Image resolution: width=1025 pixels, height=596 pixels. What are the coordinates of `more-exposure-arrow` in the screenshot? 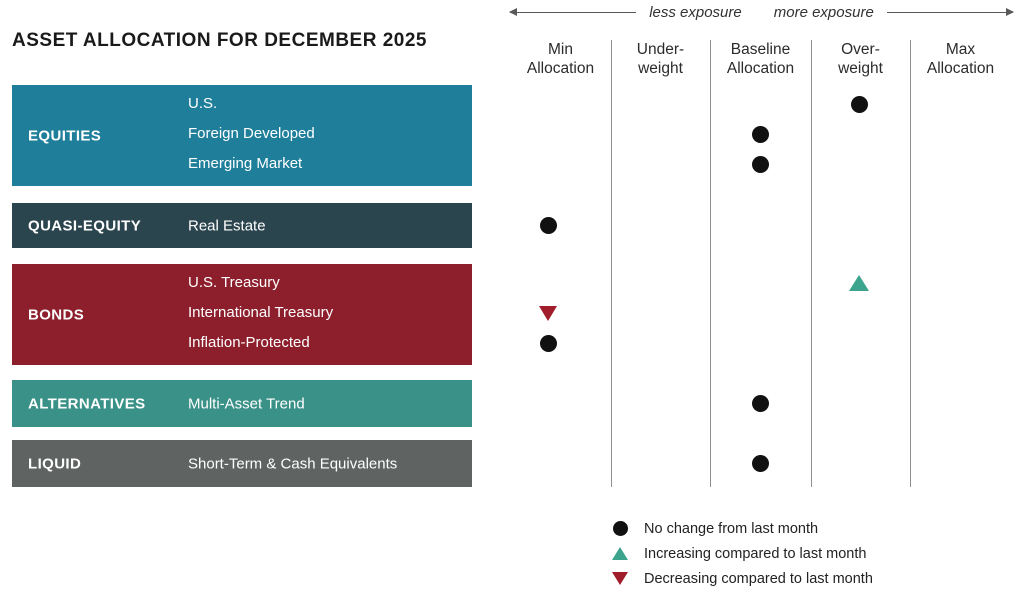 It's located at (950, 11).